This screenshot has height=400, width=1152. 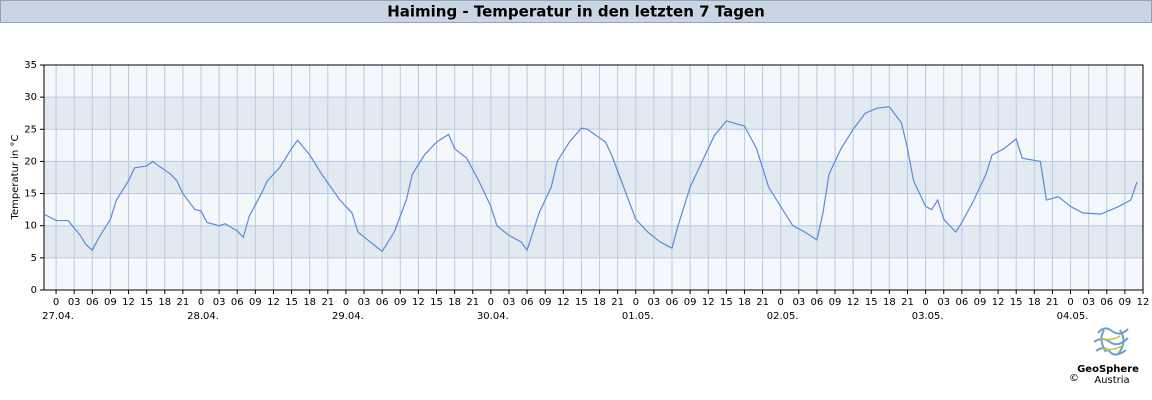 I want to click on x-day-label: 29.04., so click(x=348, y=316).